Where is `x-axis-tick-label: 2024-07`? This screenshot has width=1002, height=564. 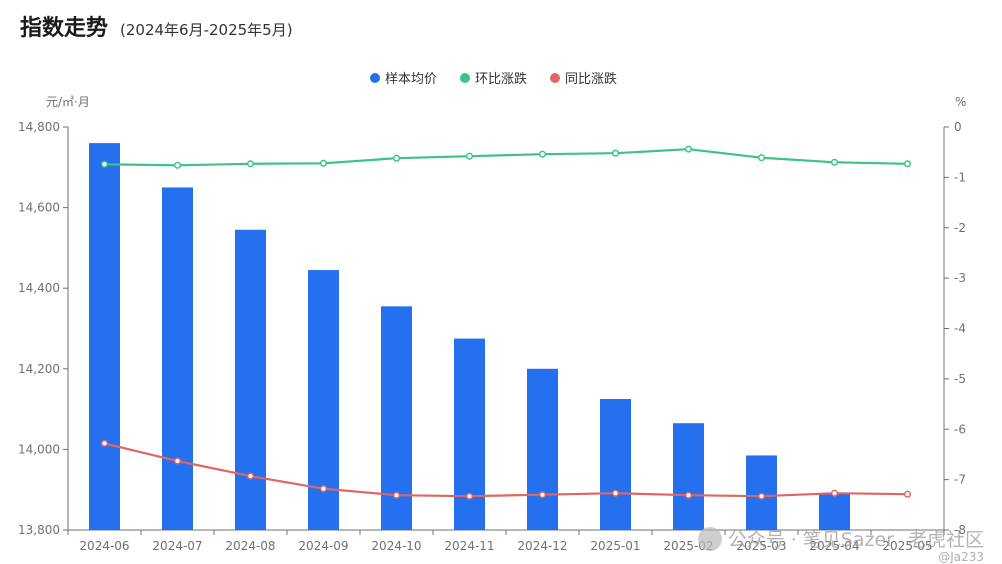
x-axis-tick-label: 2024-07 is located at coordinates (177, 546).